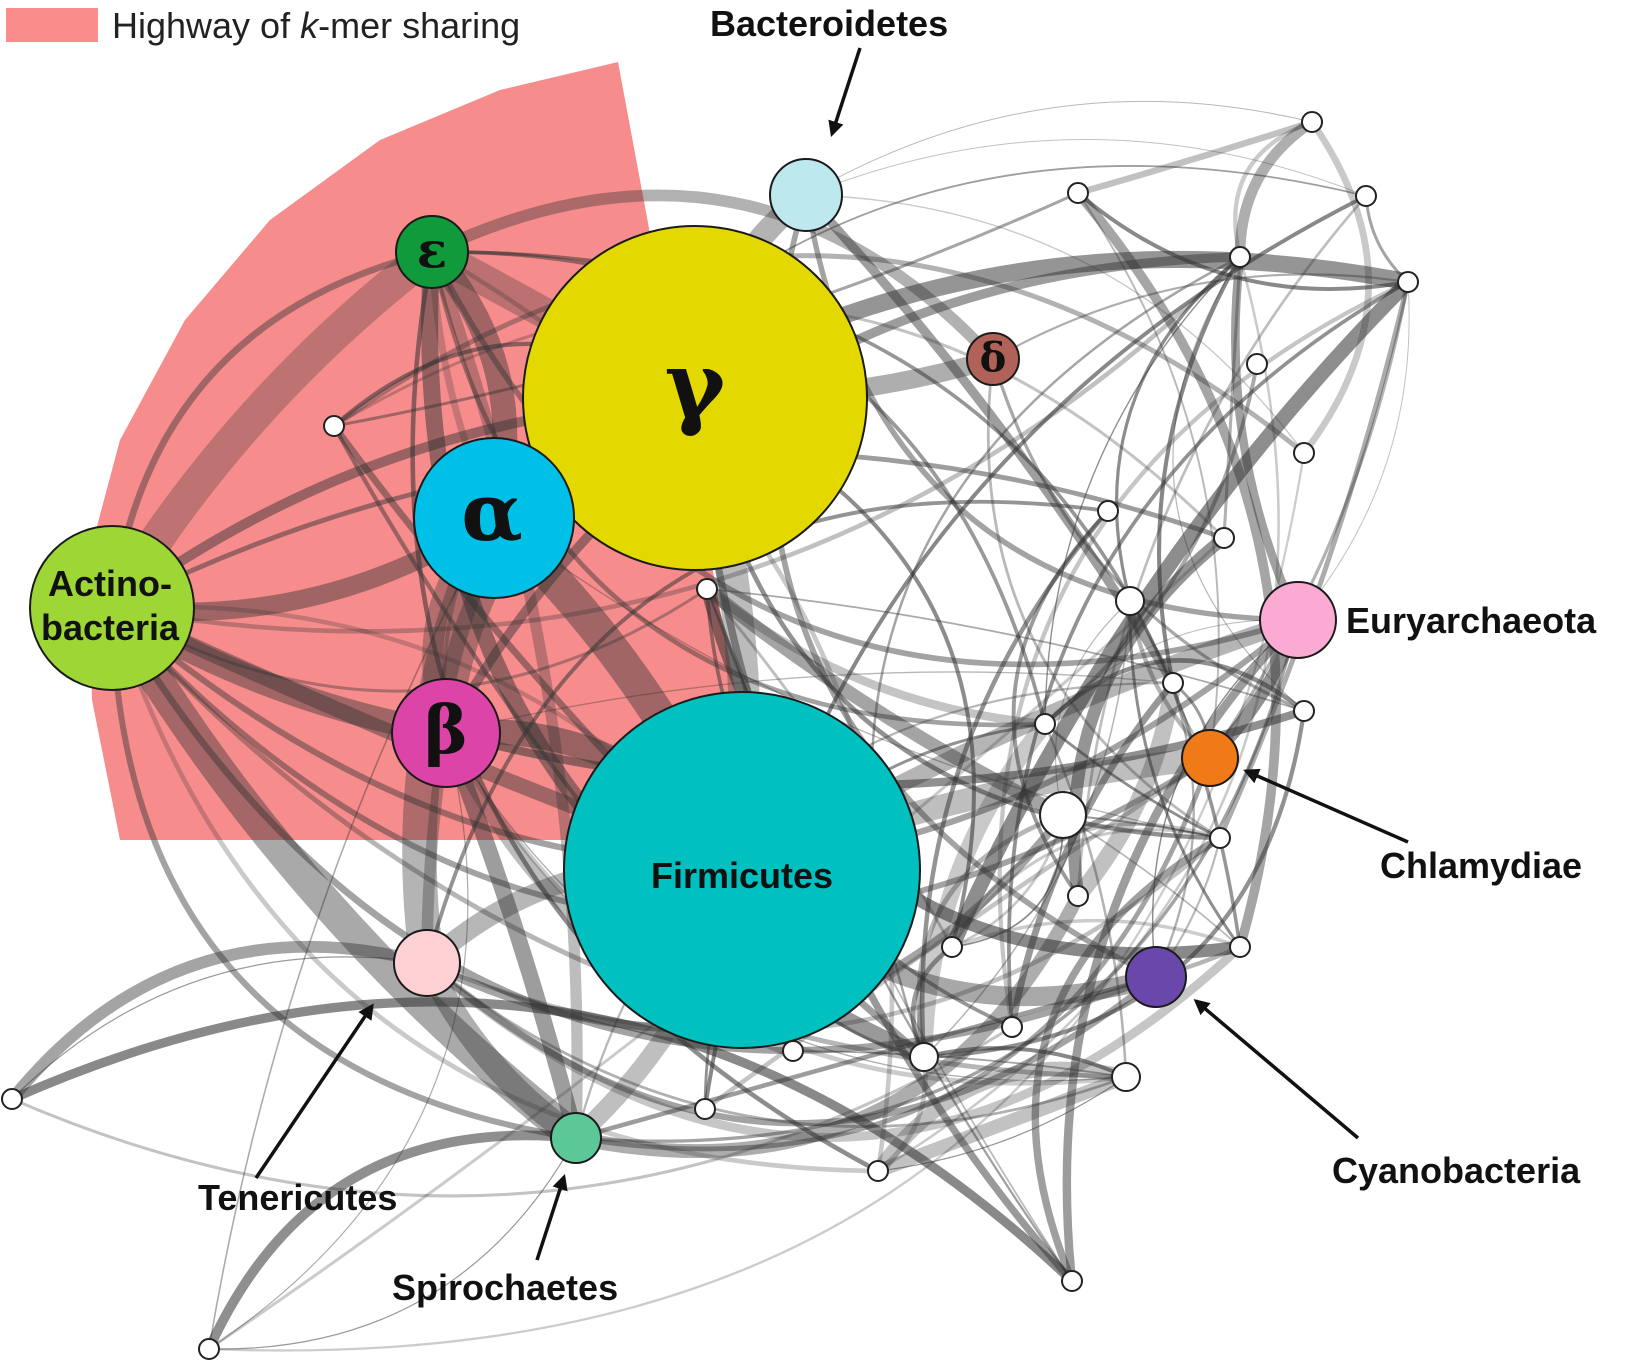 The width and height of the screenshot is (1629, 1362). I want to click on alpha-proteobacteria-node, so click(494, 518).